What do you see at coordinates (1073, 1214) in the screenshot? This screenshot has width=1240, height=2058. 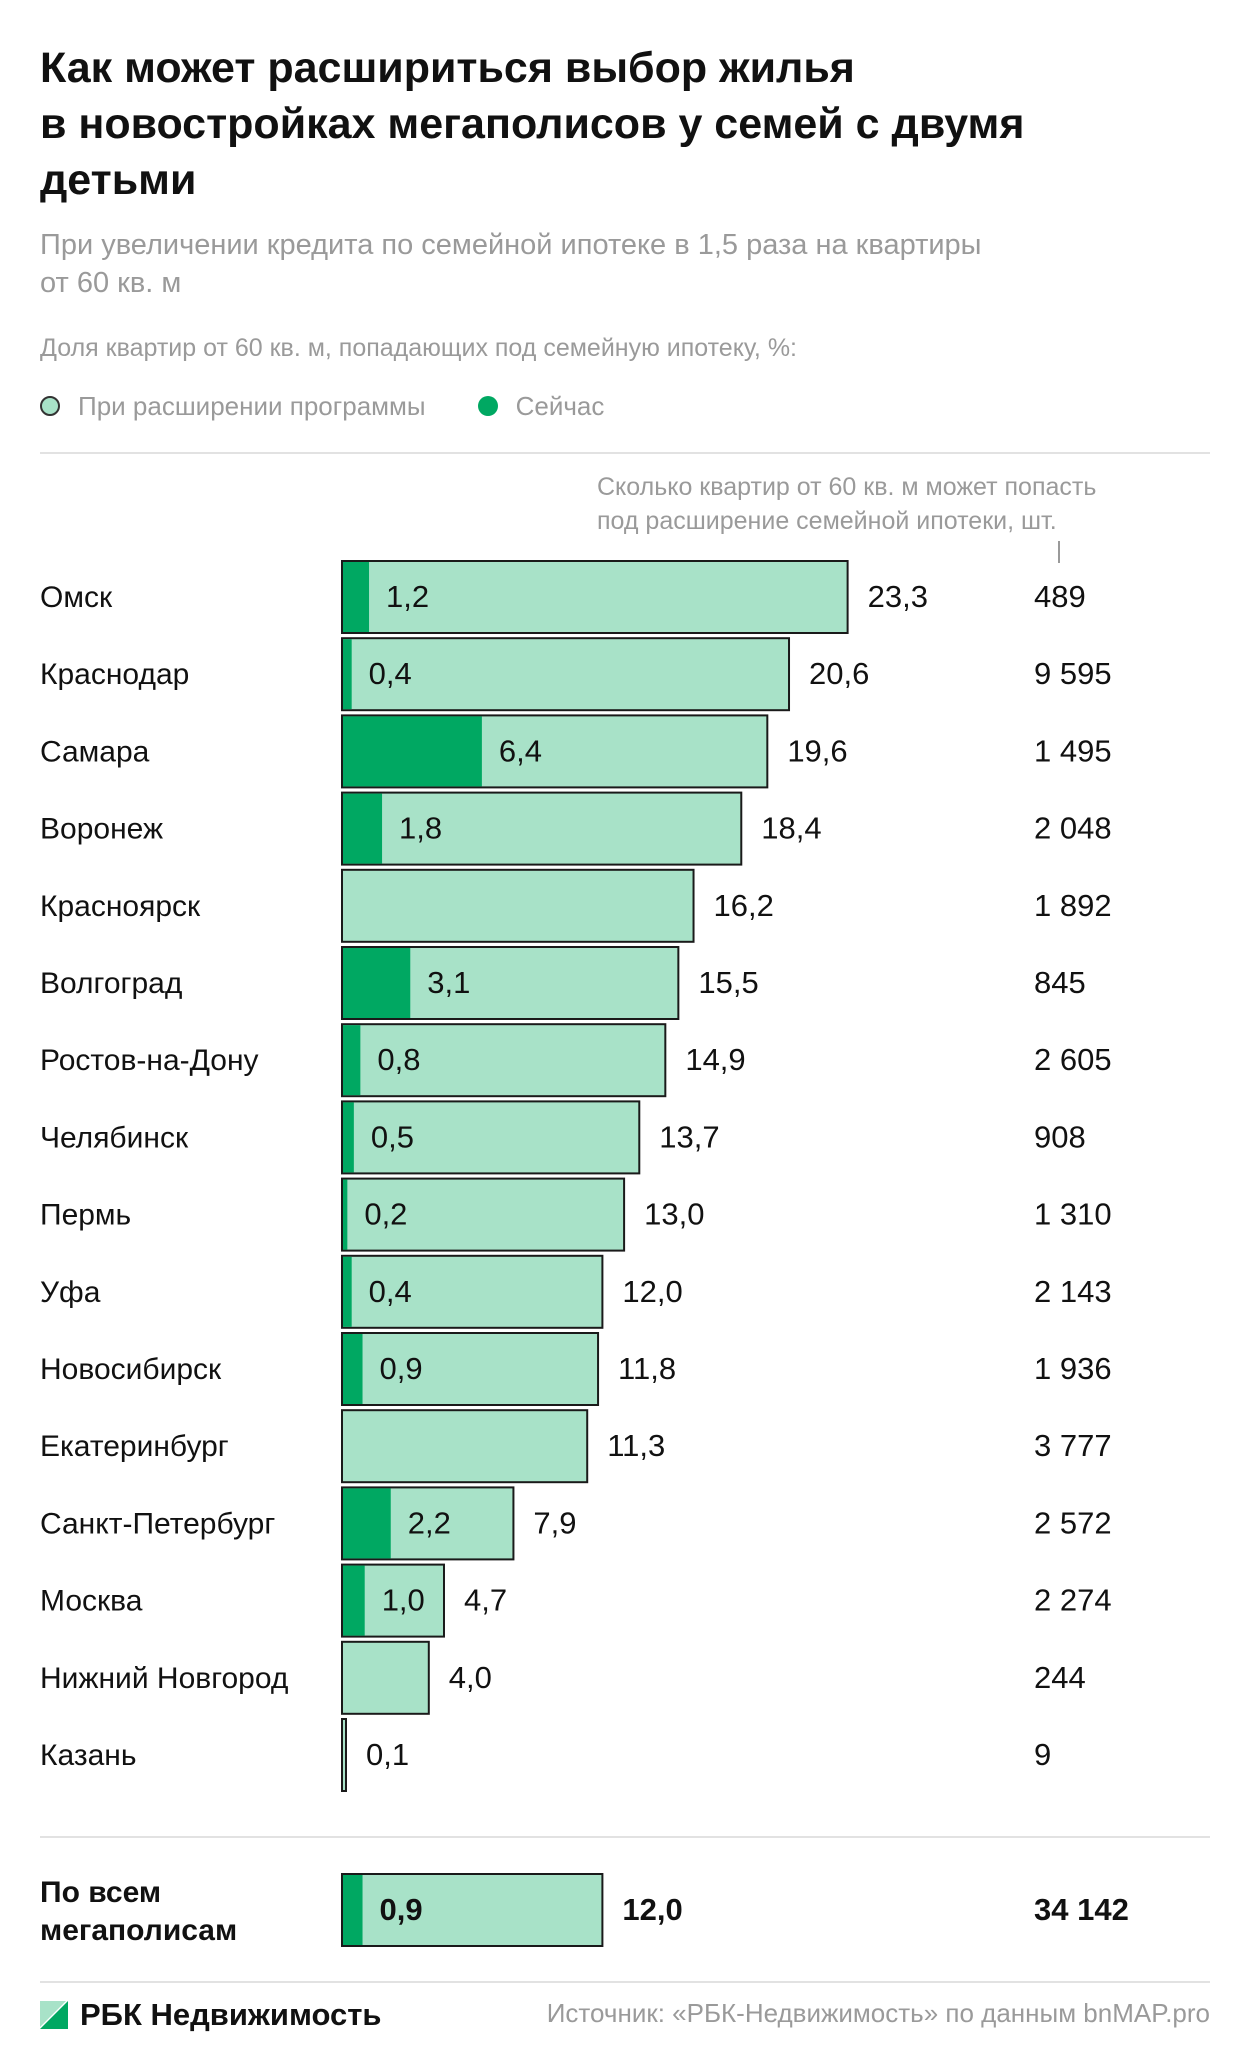 I see `count-value: 1 310` at bounding box center [1073, 1214].